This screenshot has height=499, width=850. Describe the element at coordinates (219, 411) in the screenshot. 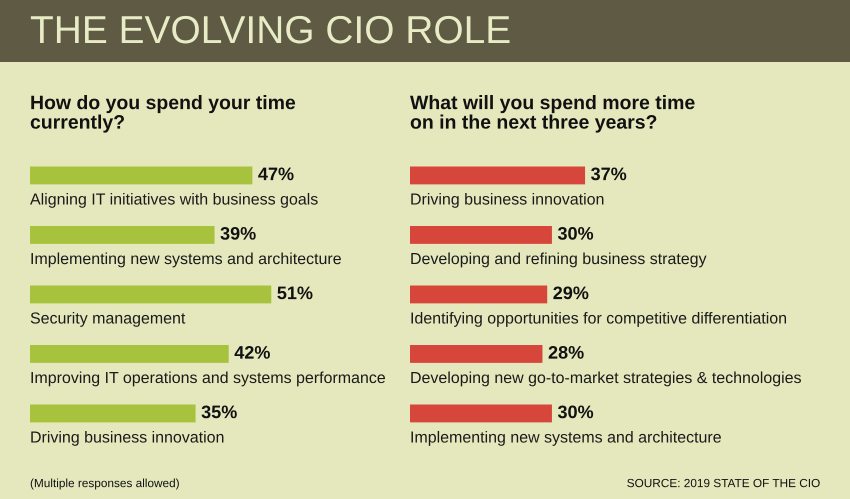

I see `data-label: 35%` at that location.